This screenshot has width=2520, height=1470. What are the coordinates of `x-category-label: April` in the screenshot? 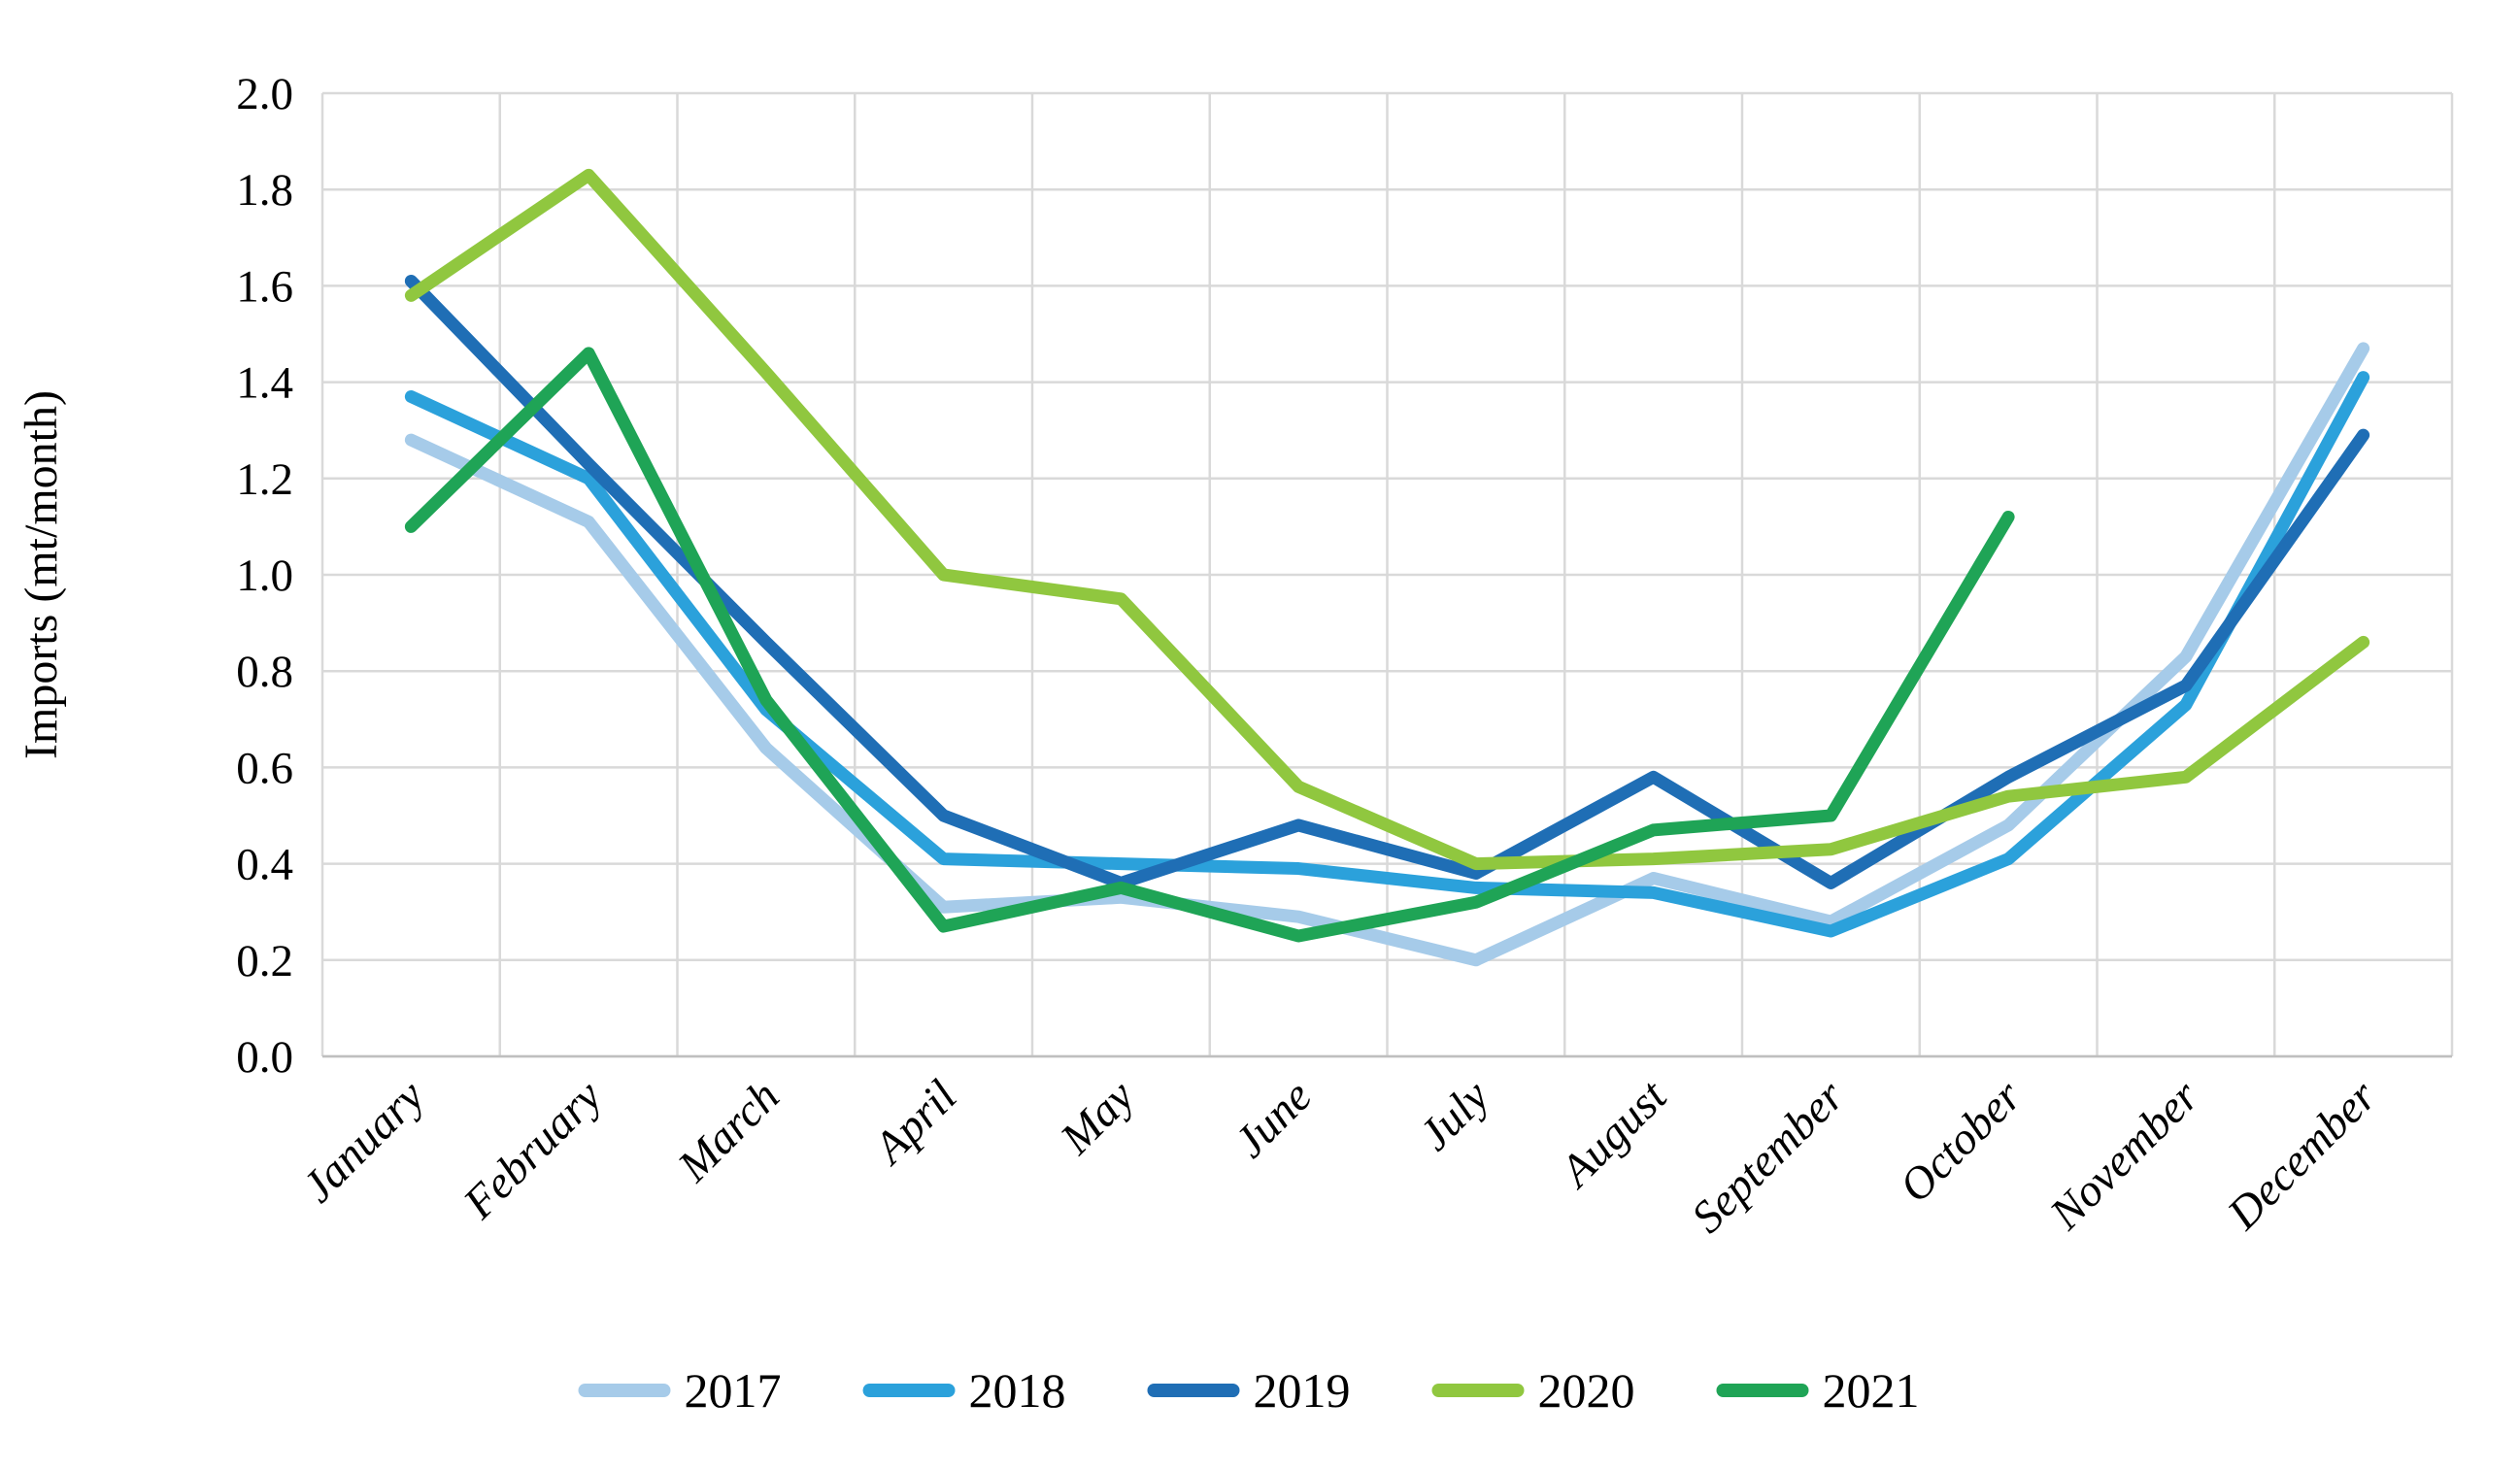 It's located at (914, 1123).